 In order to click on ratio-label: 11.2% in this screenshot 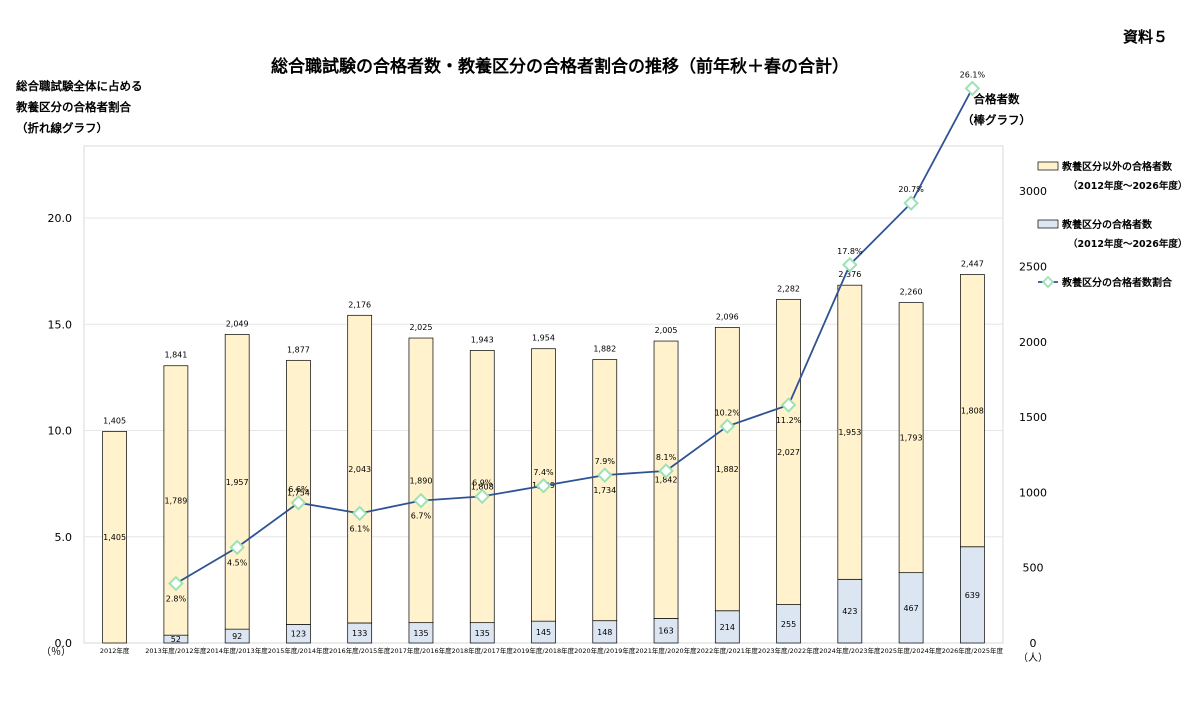, I will do `click(789, 420)`.